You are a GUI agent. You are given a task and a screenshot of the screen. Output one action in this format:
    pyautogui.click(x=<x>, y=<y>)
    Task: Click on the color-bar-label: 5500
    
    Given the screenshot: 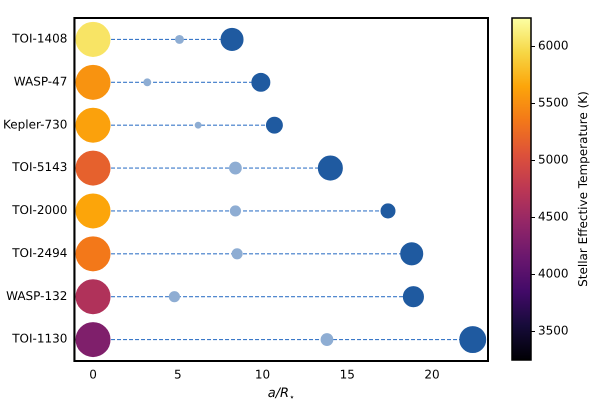 What is the action you would take?
    pyautogui.click(x=553, y=103)
    